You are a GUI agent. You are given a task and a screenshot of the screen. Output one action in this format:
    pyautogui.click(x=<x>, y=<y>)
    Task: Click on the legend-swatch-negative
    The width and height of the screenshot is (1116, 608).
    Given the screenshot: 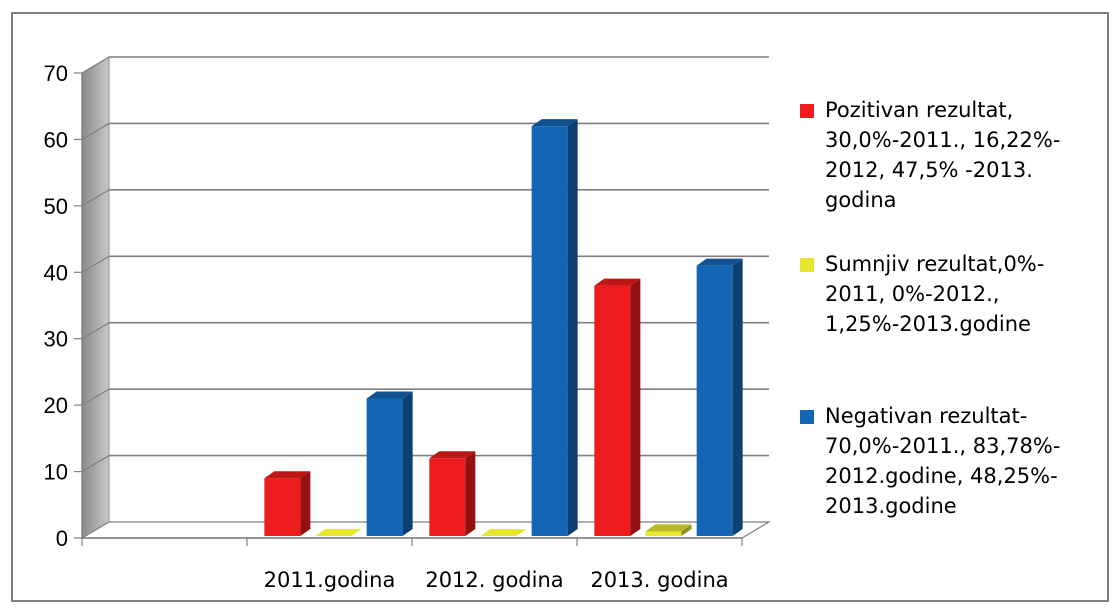 What is the action you would take?
    pyautogui.click(x=807, y=417)
    